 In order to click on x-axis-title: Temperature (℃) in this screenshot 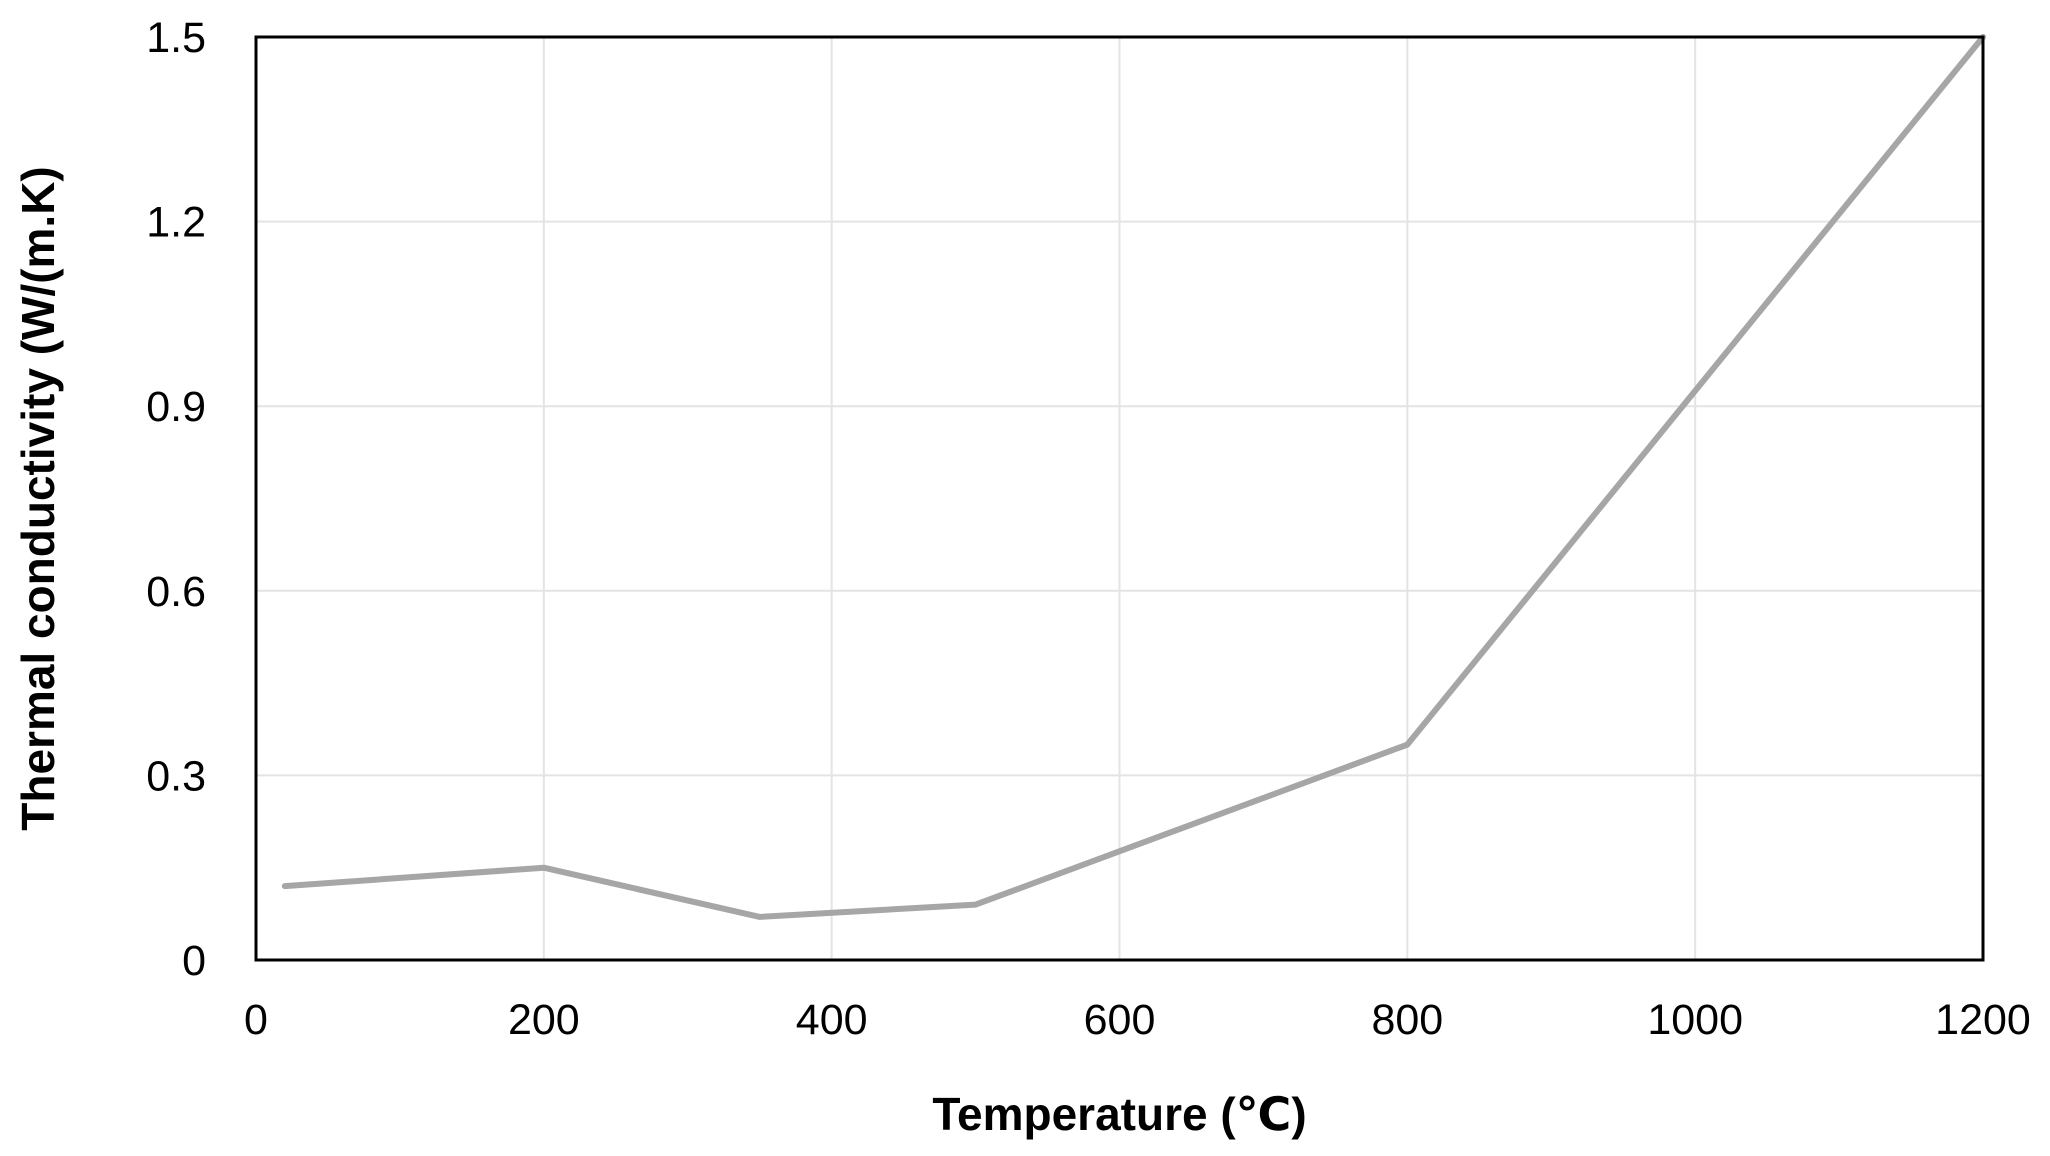, I will do `click(1119, 1114)`.